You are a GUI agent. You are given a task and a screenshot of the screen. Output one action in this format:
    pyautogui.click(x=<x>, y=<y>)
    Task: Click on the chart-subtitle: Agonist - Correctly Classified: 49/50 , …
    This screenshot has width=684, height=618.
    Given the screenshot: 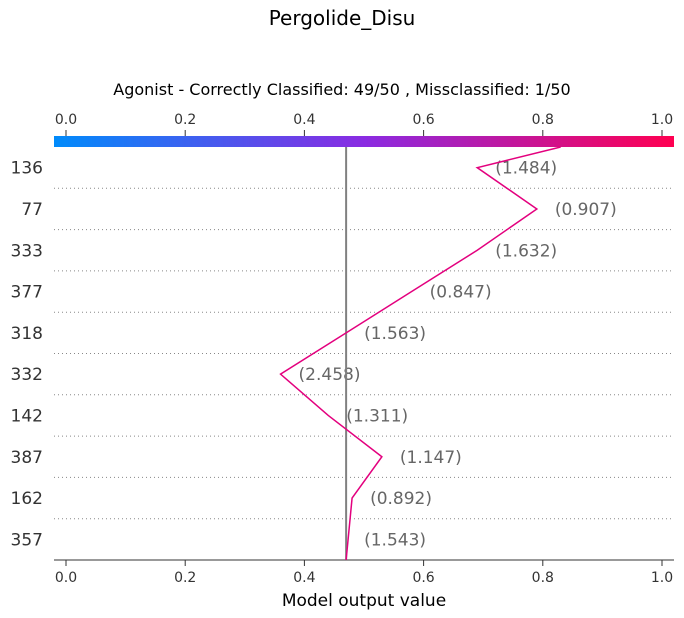 What is the action you would take?
    pyautogui.click(x=342, y=89)
    